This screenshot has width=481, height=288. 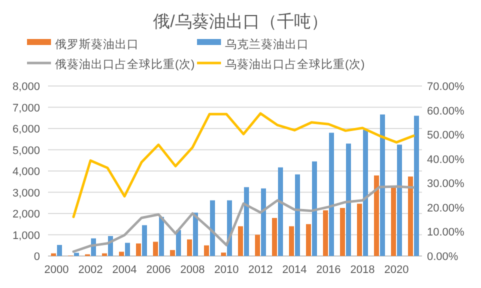 I want to click on ytick: 6,000, so click(x=26, y=130).